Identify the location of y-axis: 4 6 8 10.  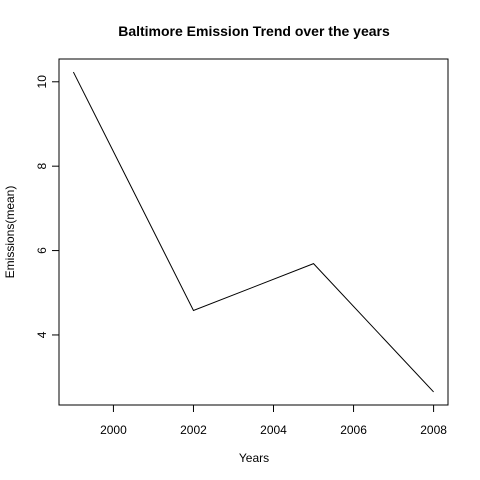
(47, 206).